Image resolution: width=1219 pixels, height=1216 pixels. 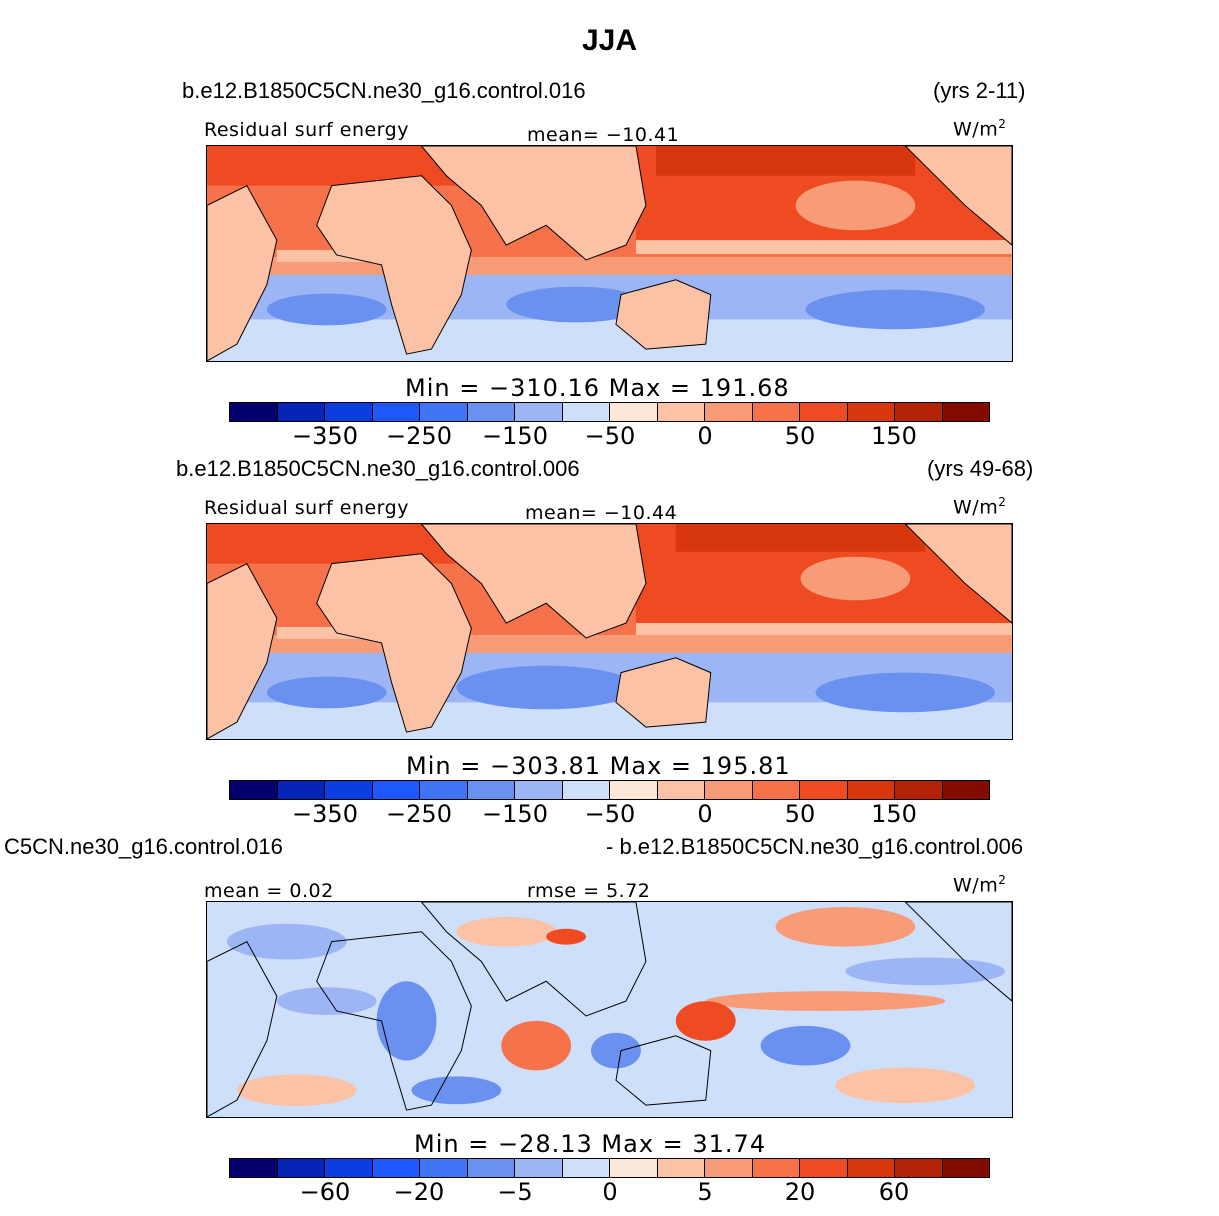 I want to click on panel2-map, so click(x=609, y=631).